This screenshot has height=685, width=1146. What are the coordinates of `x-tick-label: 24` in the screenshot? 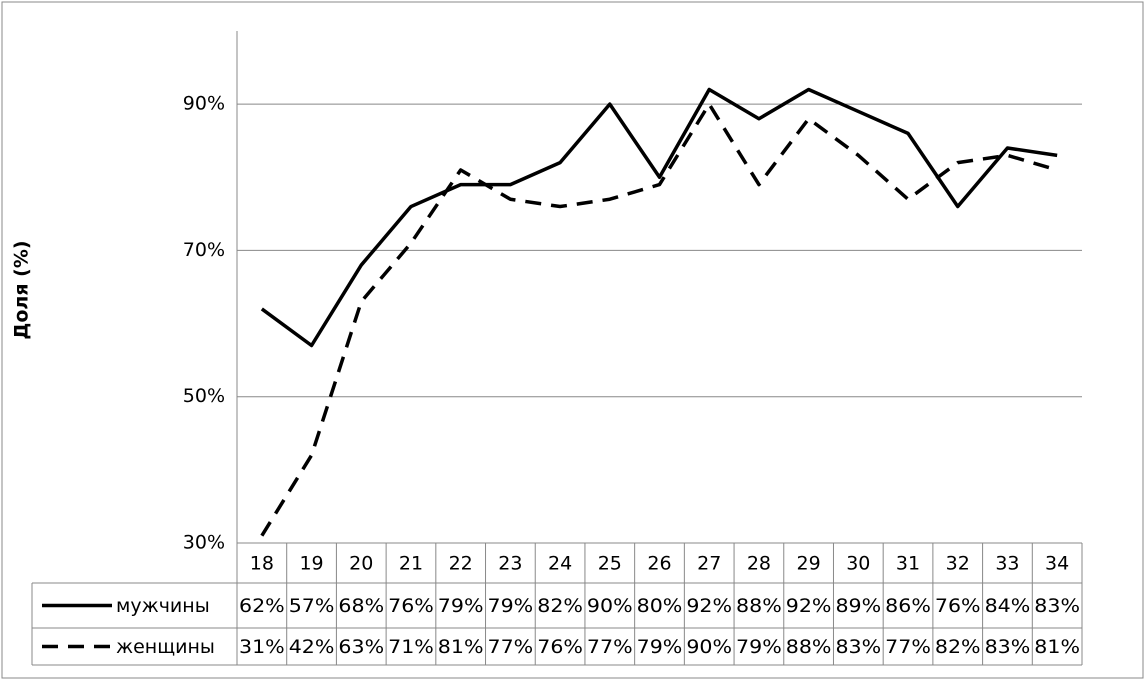 It's located at (560, 564).